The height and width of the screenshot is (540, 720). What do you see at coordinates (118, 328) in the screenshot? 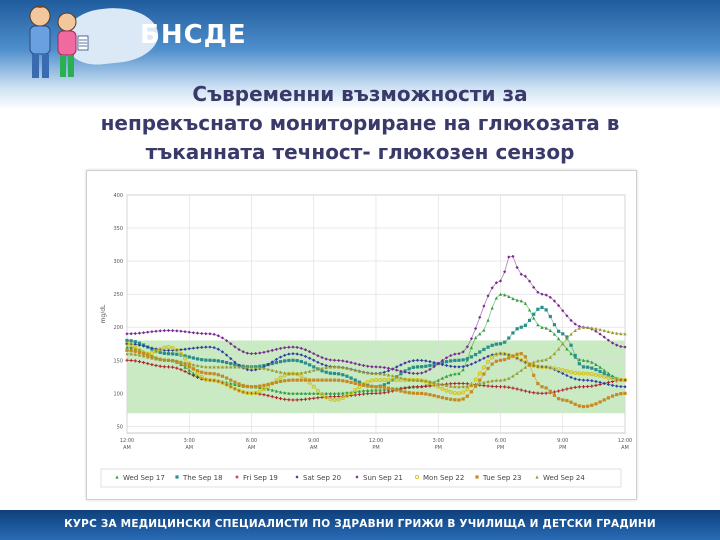
I see `y-tick-label: 200` at bounding box center [118, 328].